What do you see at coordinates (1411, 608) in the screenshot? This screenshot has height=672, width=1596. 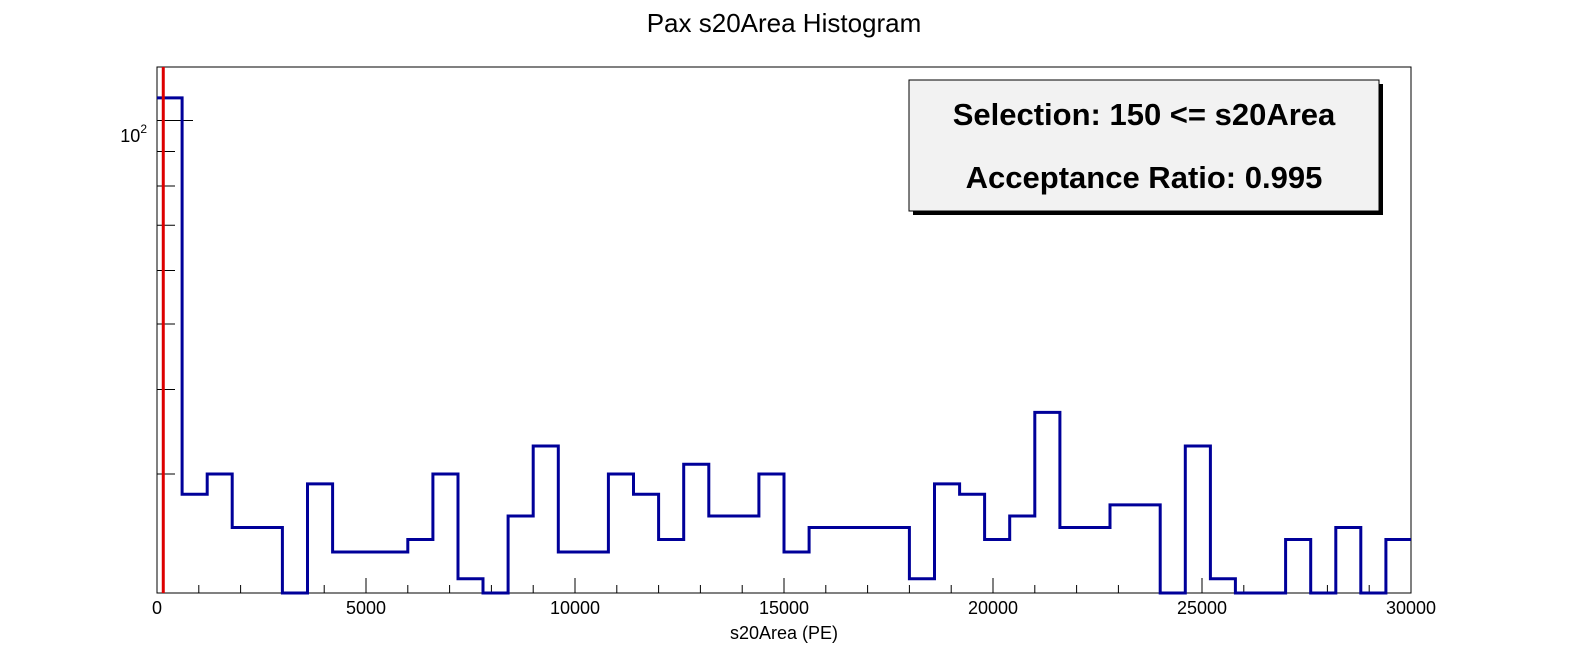 I see `x-tick-label: 30000` at bounding box center [1411, 608].